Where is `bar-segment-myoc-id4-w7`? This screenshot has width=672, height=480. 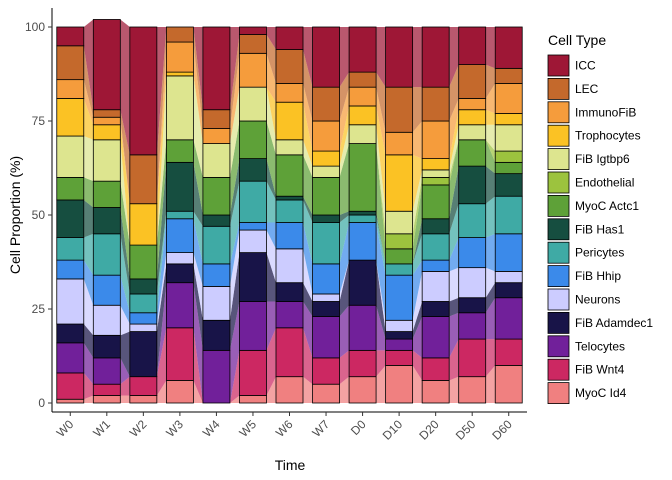
bar-segment-myoc-id4-w7 is located at coordinates (326, 393).